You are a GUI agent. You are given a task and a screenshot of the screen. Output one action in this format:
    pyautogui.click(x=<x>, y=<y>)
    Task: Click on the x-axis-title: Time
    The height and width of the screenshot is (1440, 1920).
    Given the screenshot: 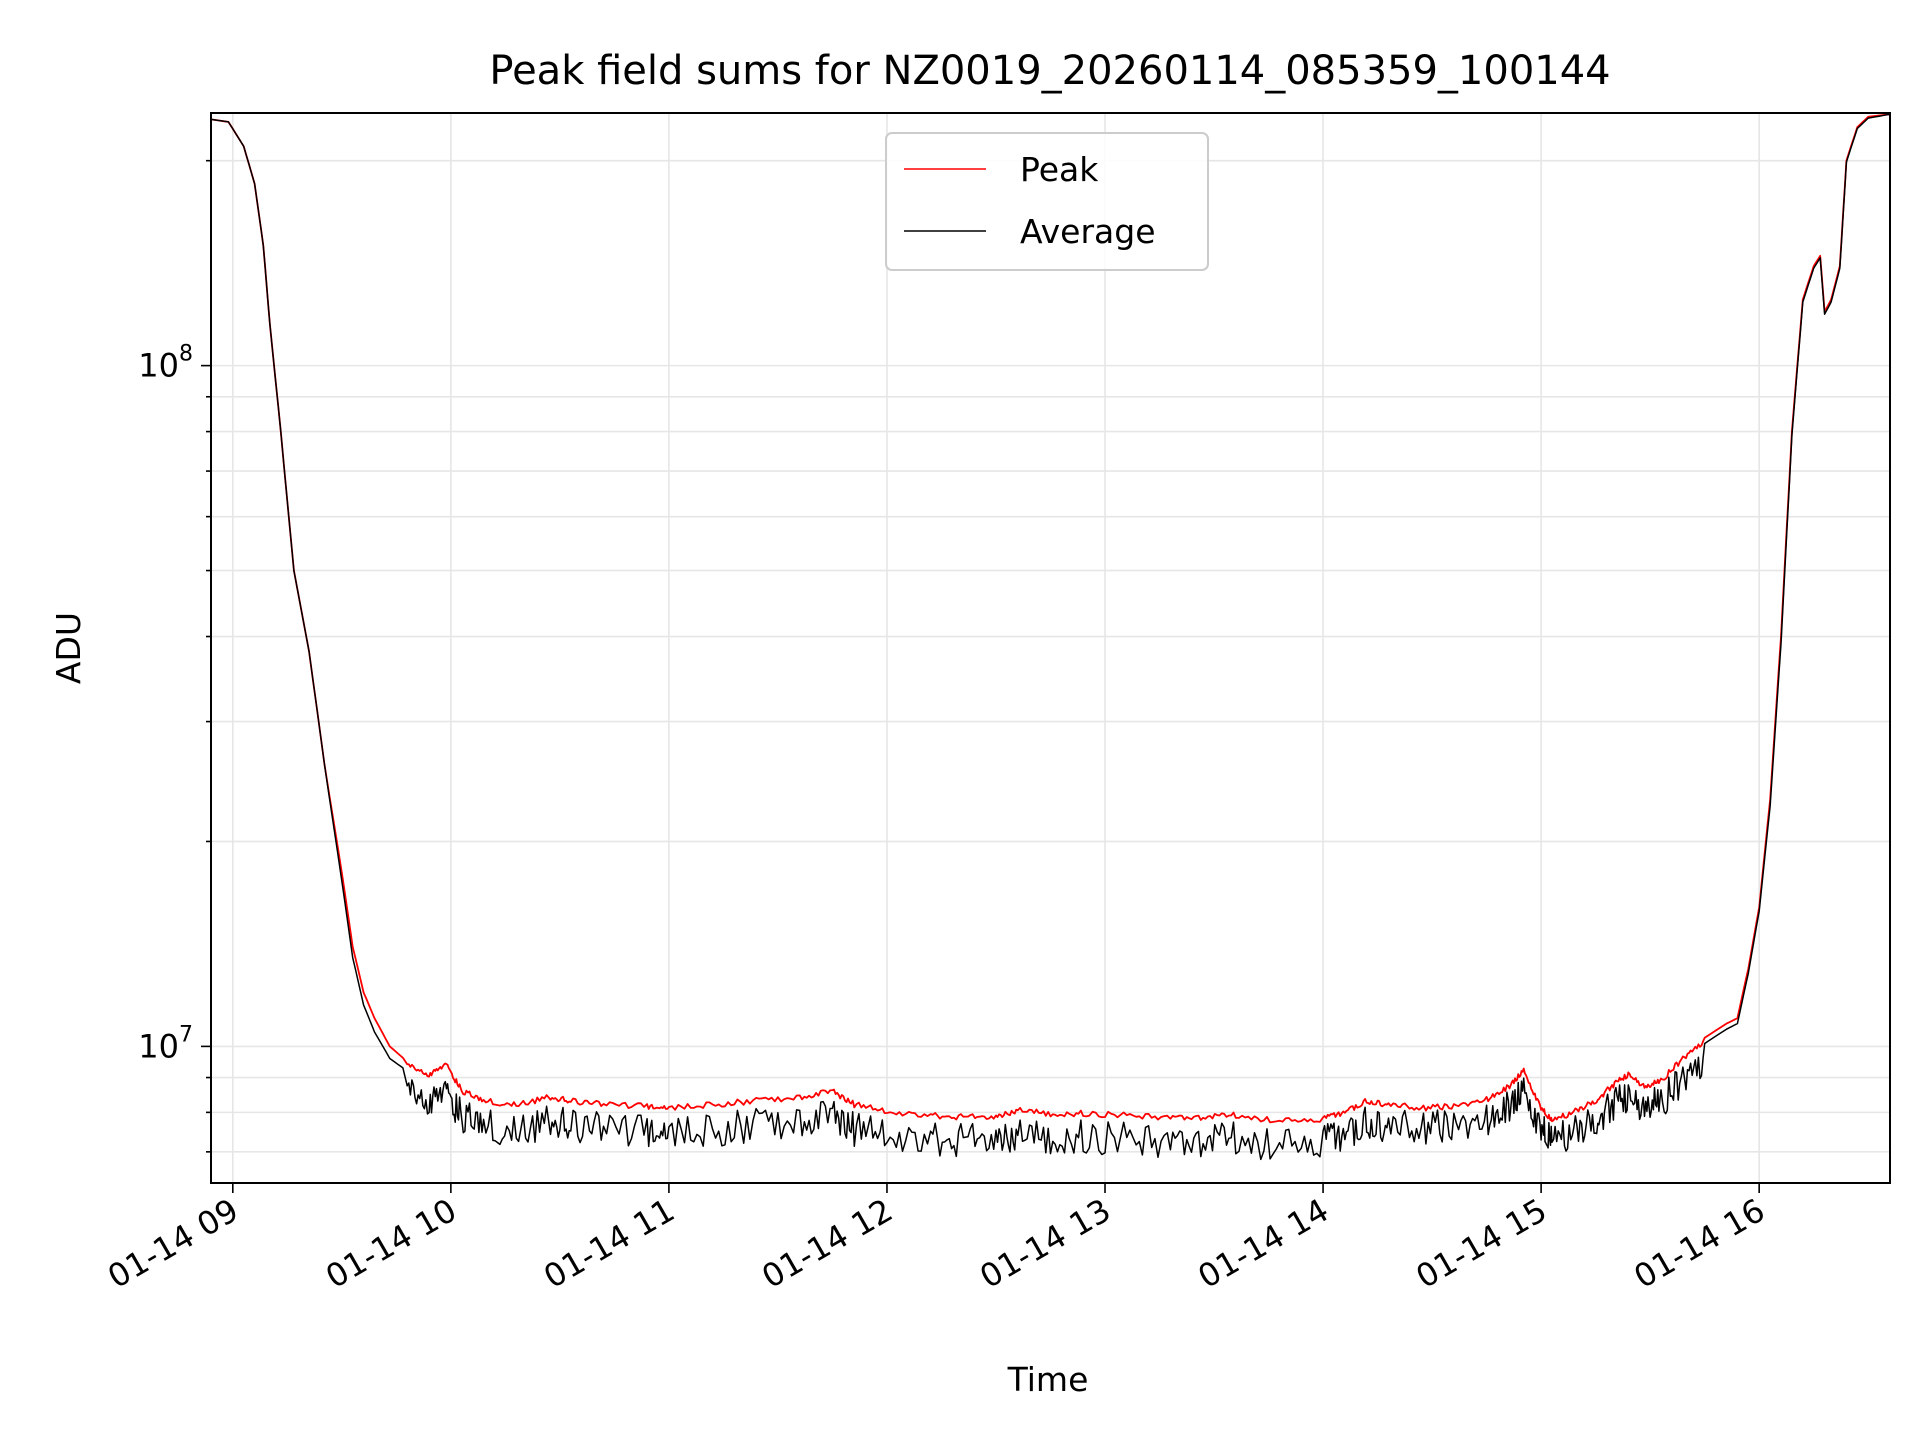 What is the action you would take?
    pyautogui.click(x=1048, y=1379)
    